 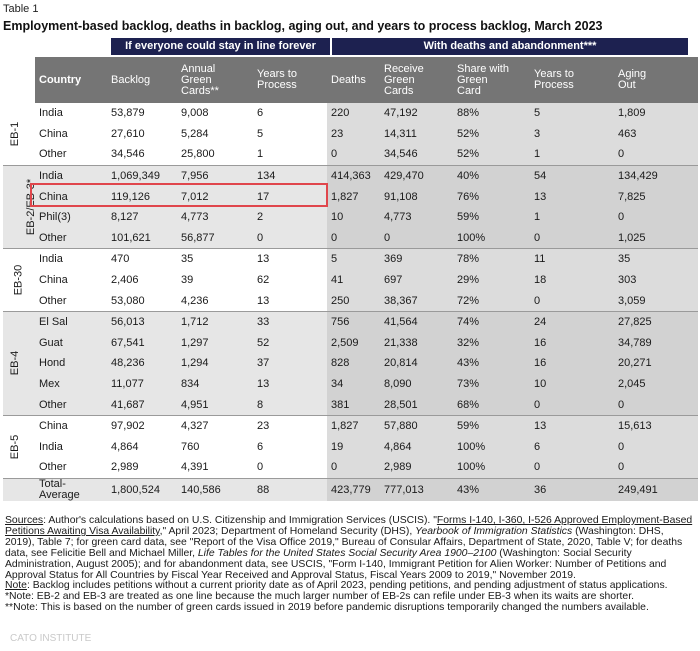 What do you see at coordinates (71, 343) in the screenshot?
I see `cell-country: Guat` at bounding box center [71, 343].